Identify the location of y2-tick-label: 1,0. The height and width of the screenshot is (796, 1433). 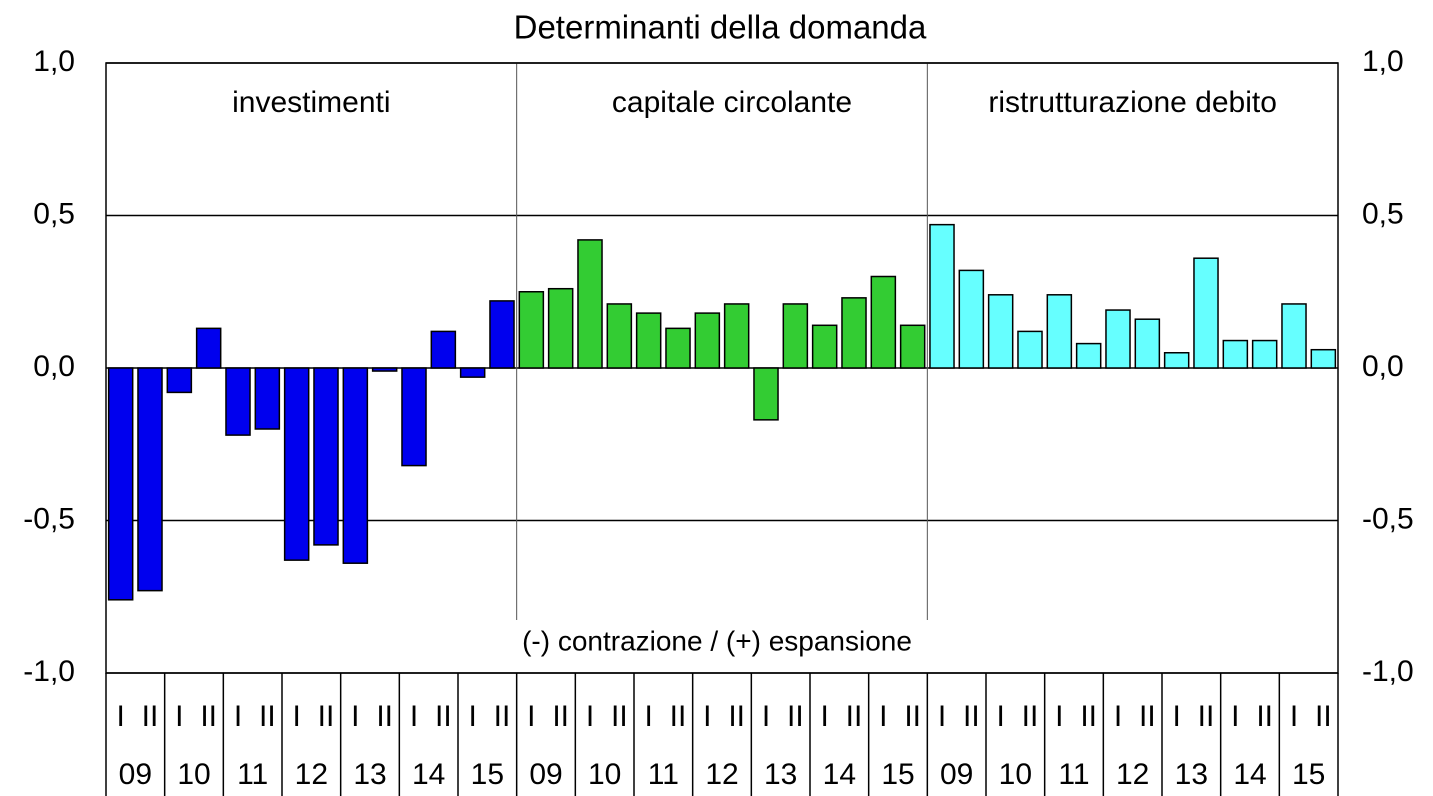
(1383, 61).